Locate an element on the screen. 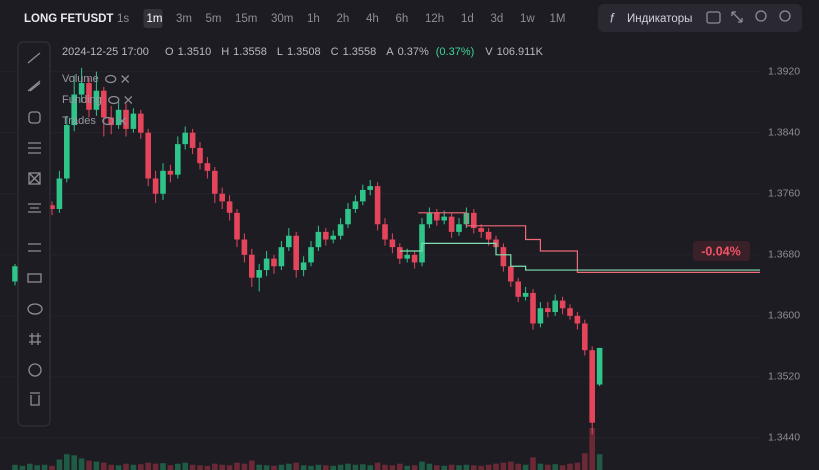  indicator-lines is located at coordinates (579, 242).